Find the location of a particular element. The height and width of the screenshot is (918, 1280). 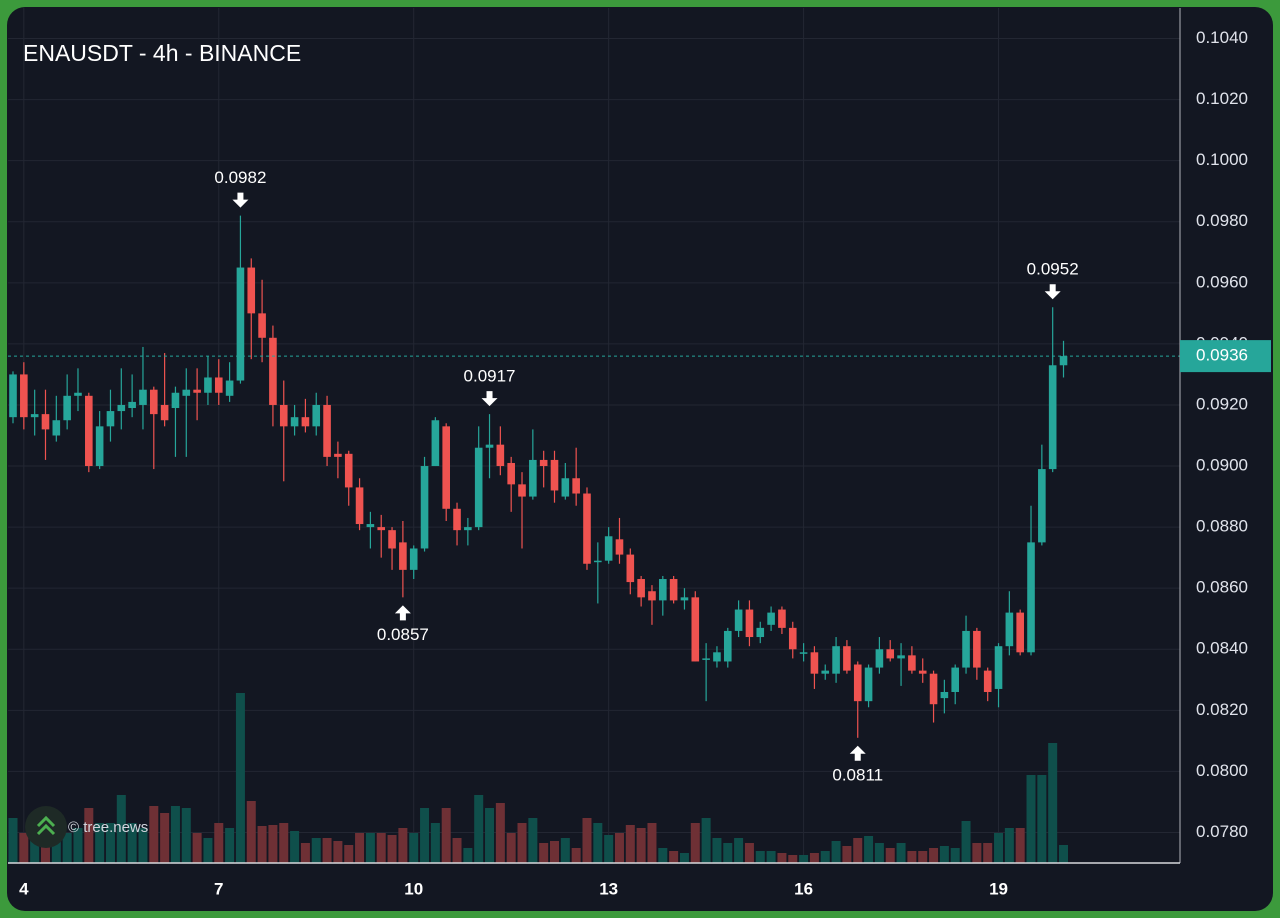

annotation-label: 0.0857 is located at coordinates (403, 634).